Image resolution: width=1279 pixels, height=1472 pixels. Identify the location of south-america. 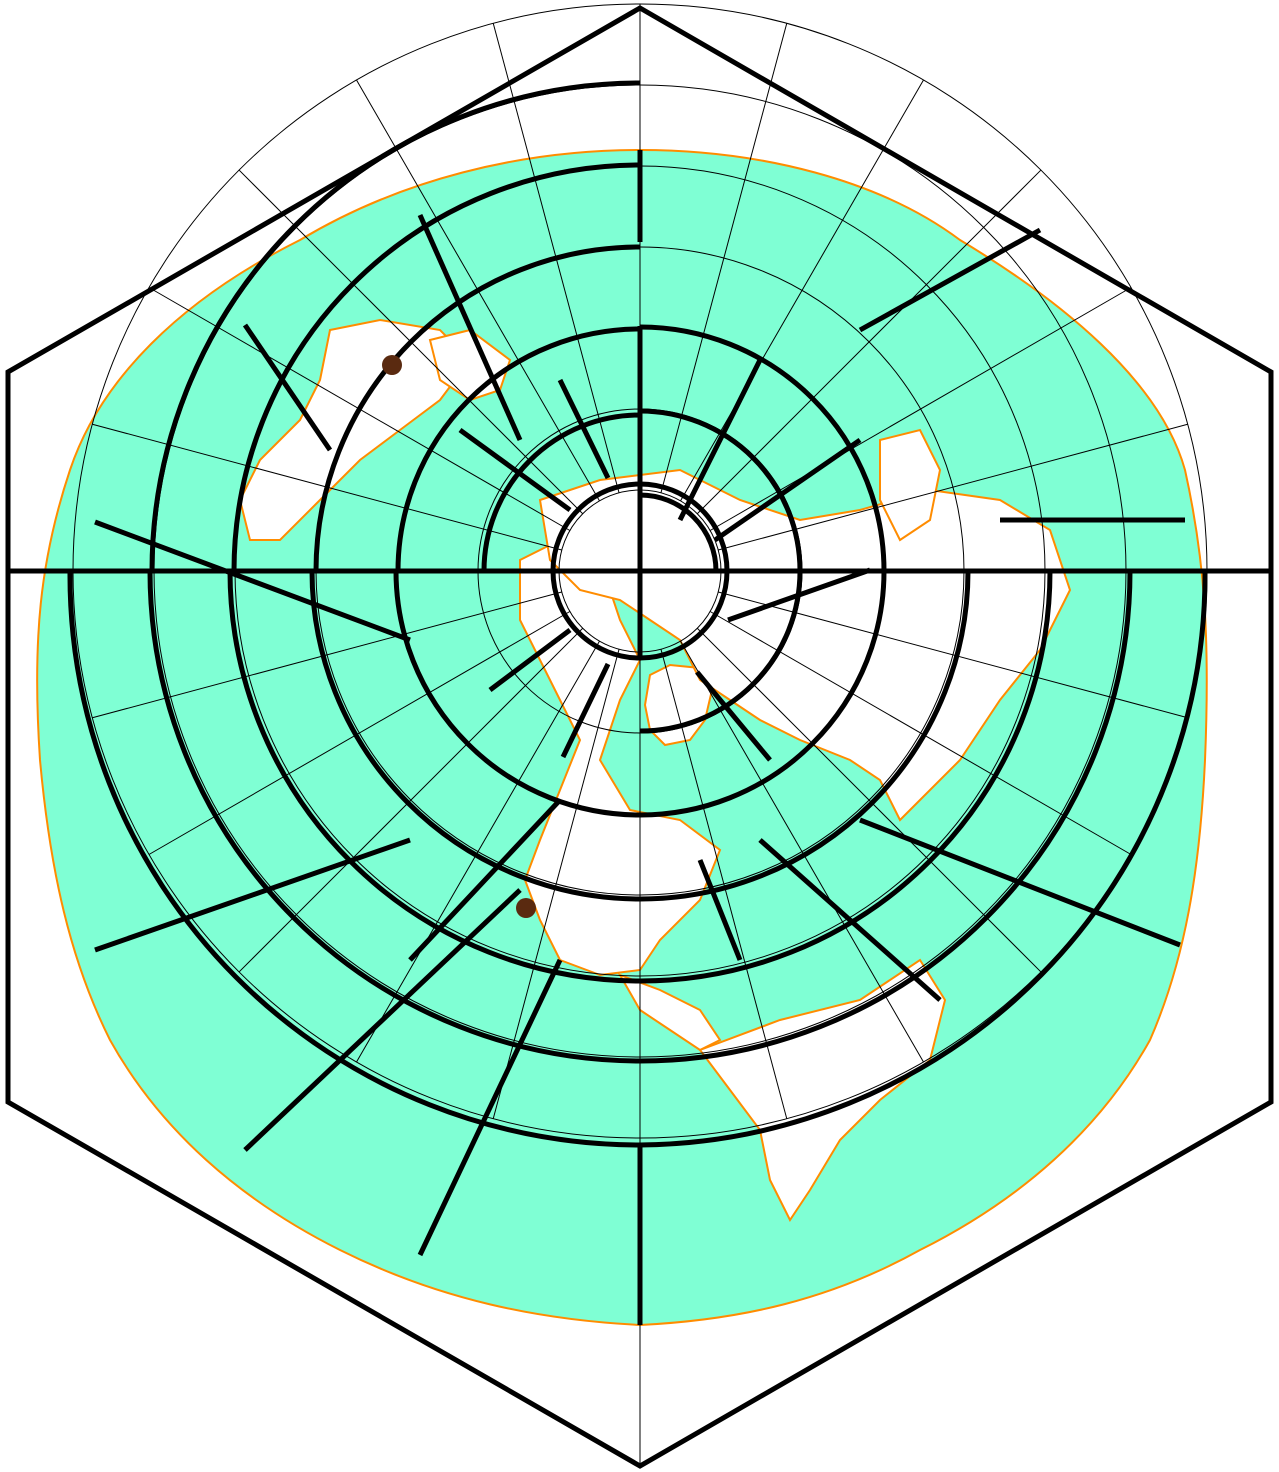
(822, 1090).